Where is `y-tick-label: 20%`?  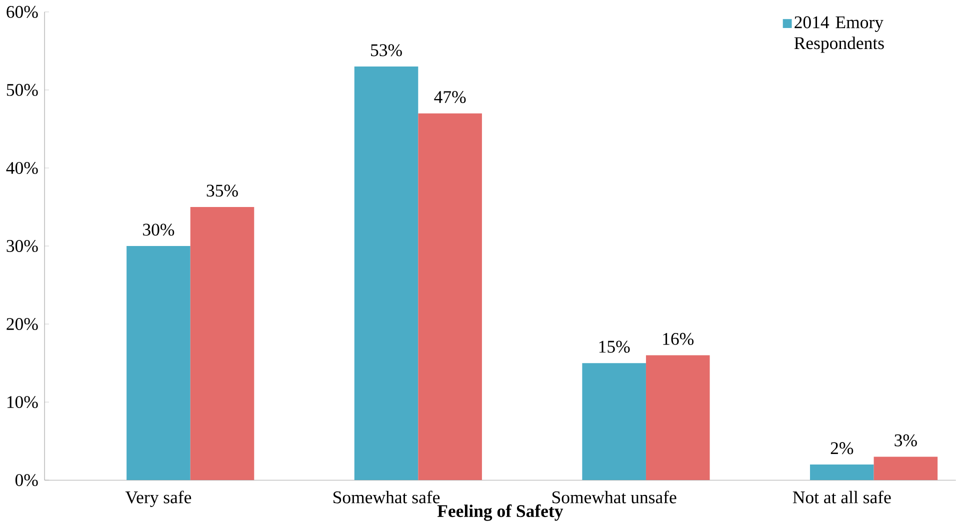
y-tick-label: 20% is located at coordinates (22, 324).